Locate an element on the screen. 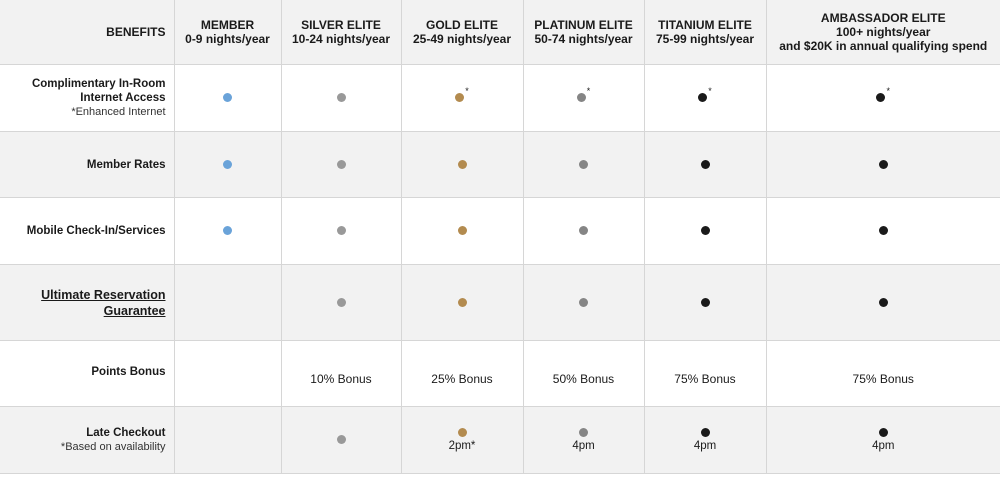  cell-rates-silver is located at coordinates (341, 164).